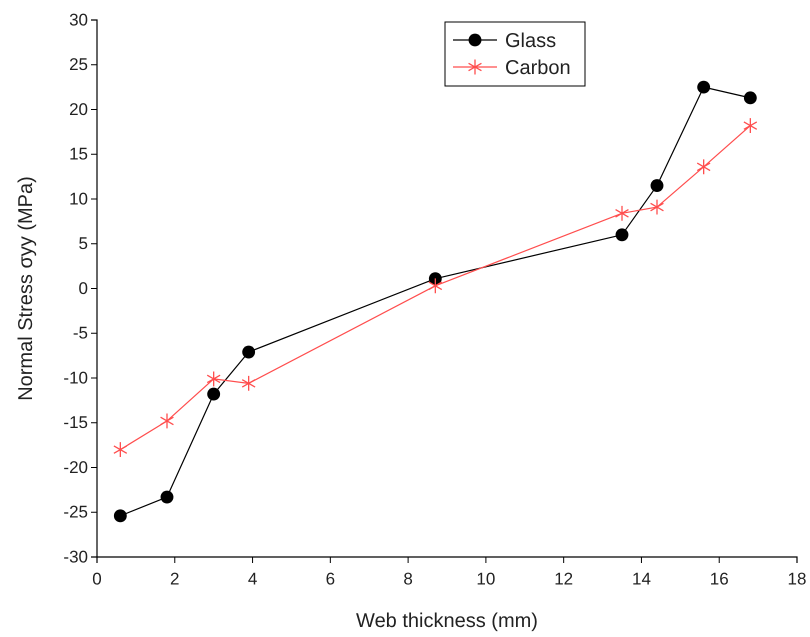 Image resolution: width=810 pixels, height=637 pixels. What do you see at coordinates (408, 579) in the screenshot?
I see `x-tick-label: 8` at bounding box center [408, 579].